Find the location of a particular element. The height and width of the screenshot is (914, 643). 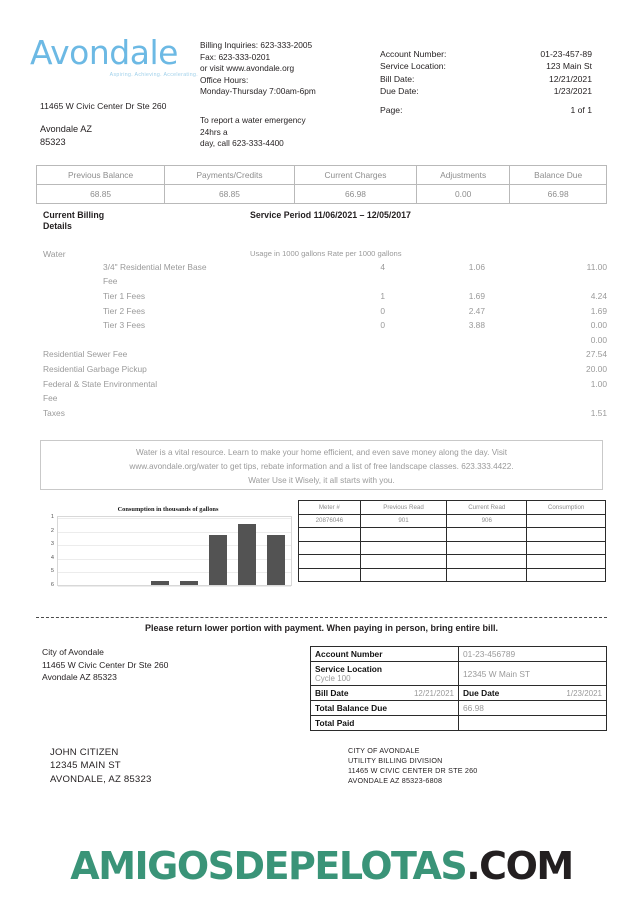

billing-inquiries: Billing Inquiries: 623-333-2005 is located at coordinates (256, 45).